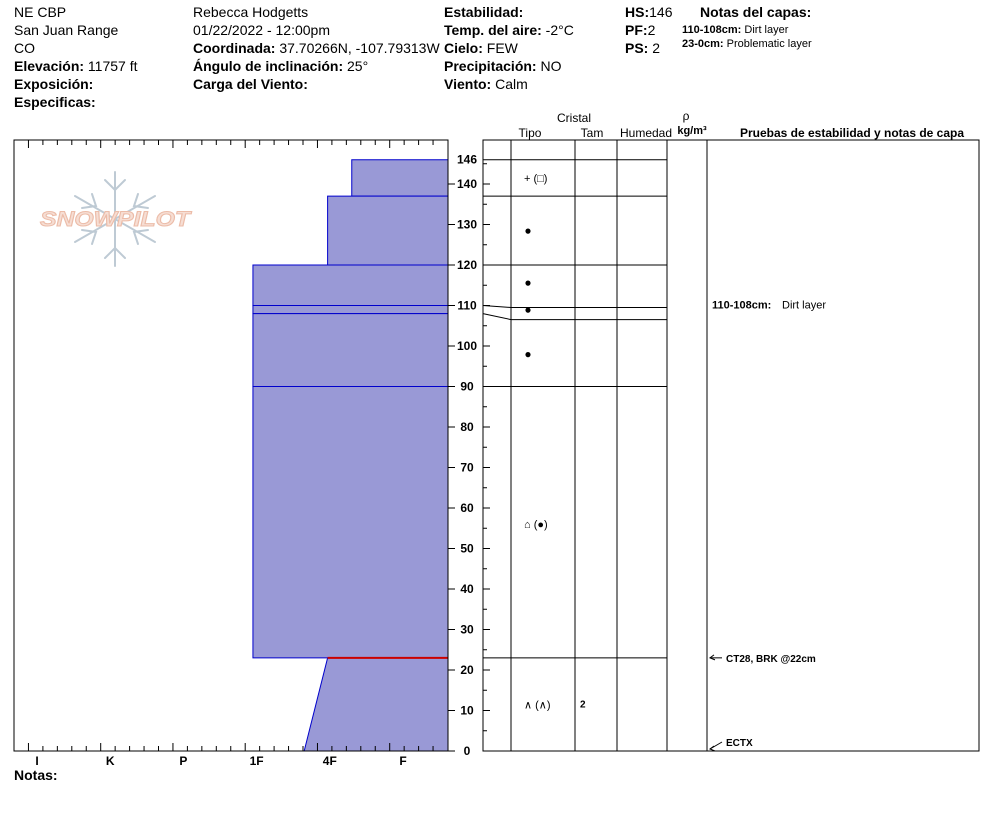 The height and width of the screenshot is (840, 994). Describe the element at coordinates (402, 761) in the screenshot. I see `hardness-label: F` at that location.